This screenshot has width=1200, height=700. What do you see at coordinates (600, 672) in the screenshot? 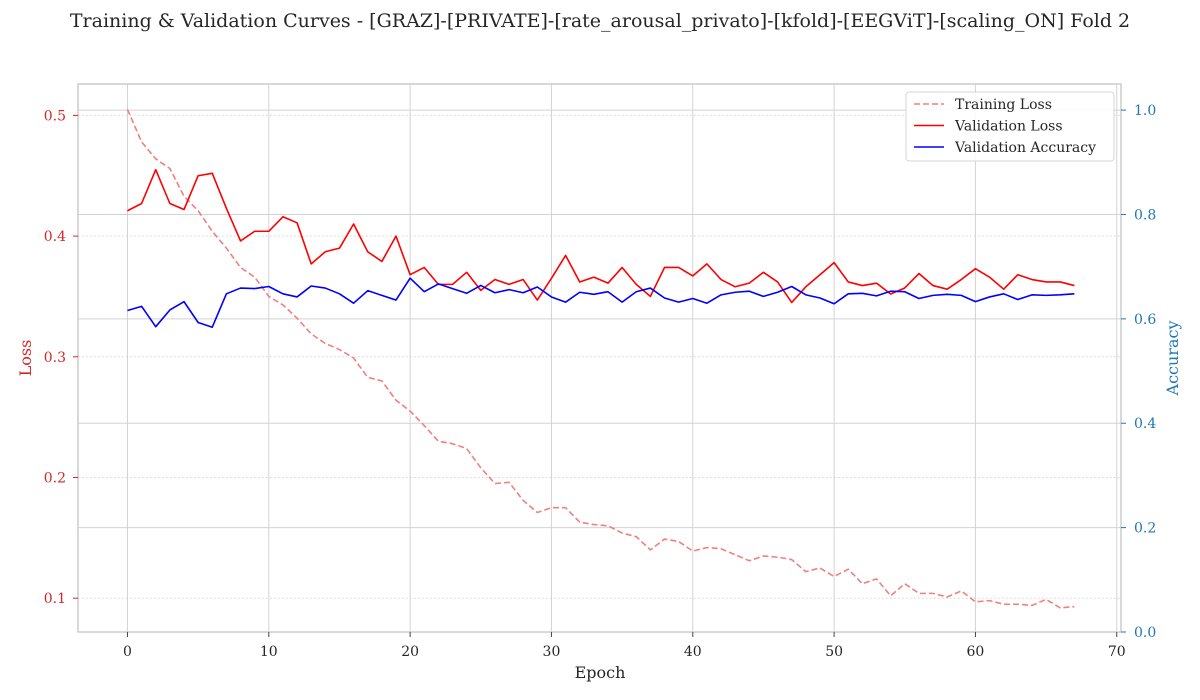
I see `x-axis-label: Epoch` at bounding box center [600, 672].